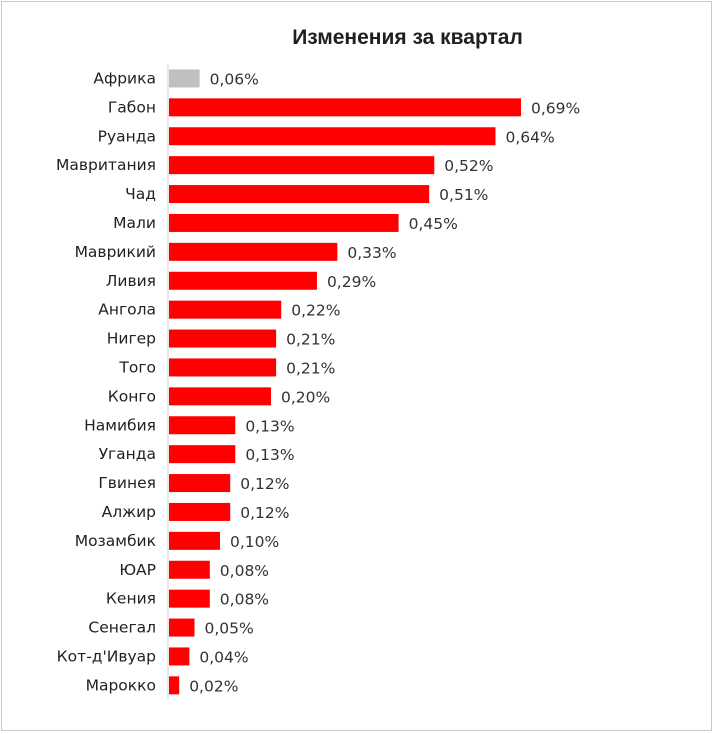 This screenshot has height=734, width=715. I want to click on data-label: 0,06%, so click(234, 79).